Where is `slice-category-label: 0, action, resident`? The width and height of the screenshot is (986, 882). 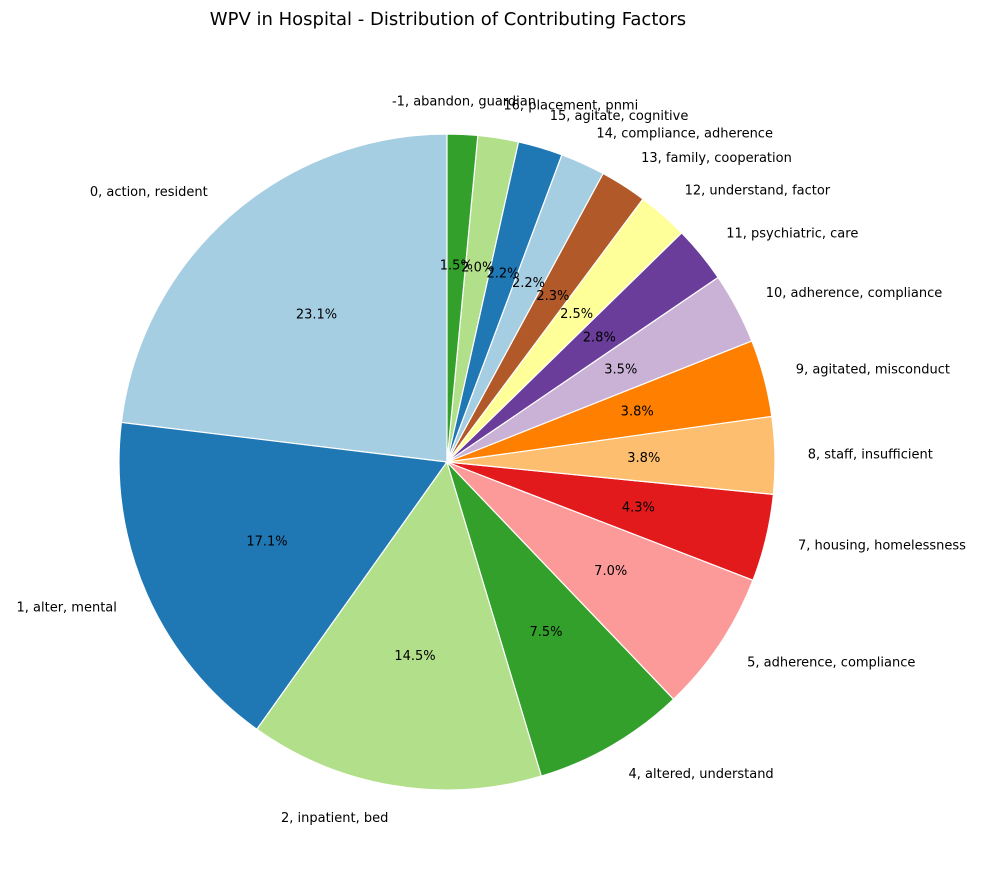
slice-category-label: 0, action, resident is located at coordinates (149, 192).